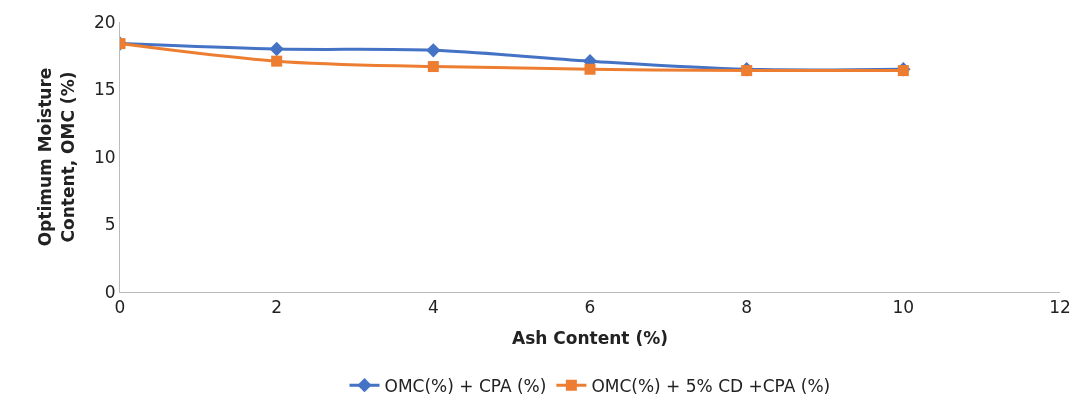  What do you see at coordinates (711, 385) in the screenshot?
I see `legend-label: OMC(%) + 5% CD +CPA (%)` at bounding box center [711, 385].